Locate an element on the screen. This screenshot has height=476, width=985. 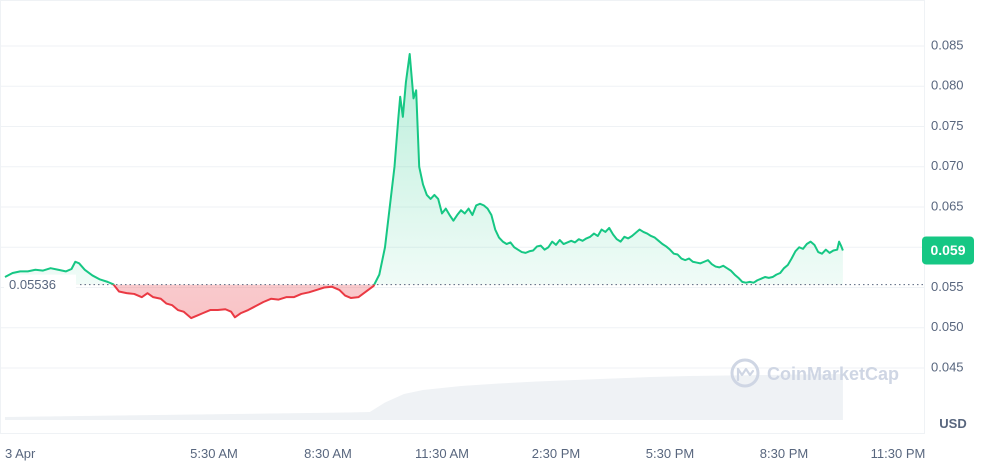
current-price-badge: 0.059 is located at coordinates (948, 250).